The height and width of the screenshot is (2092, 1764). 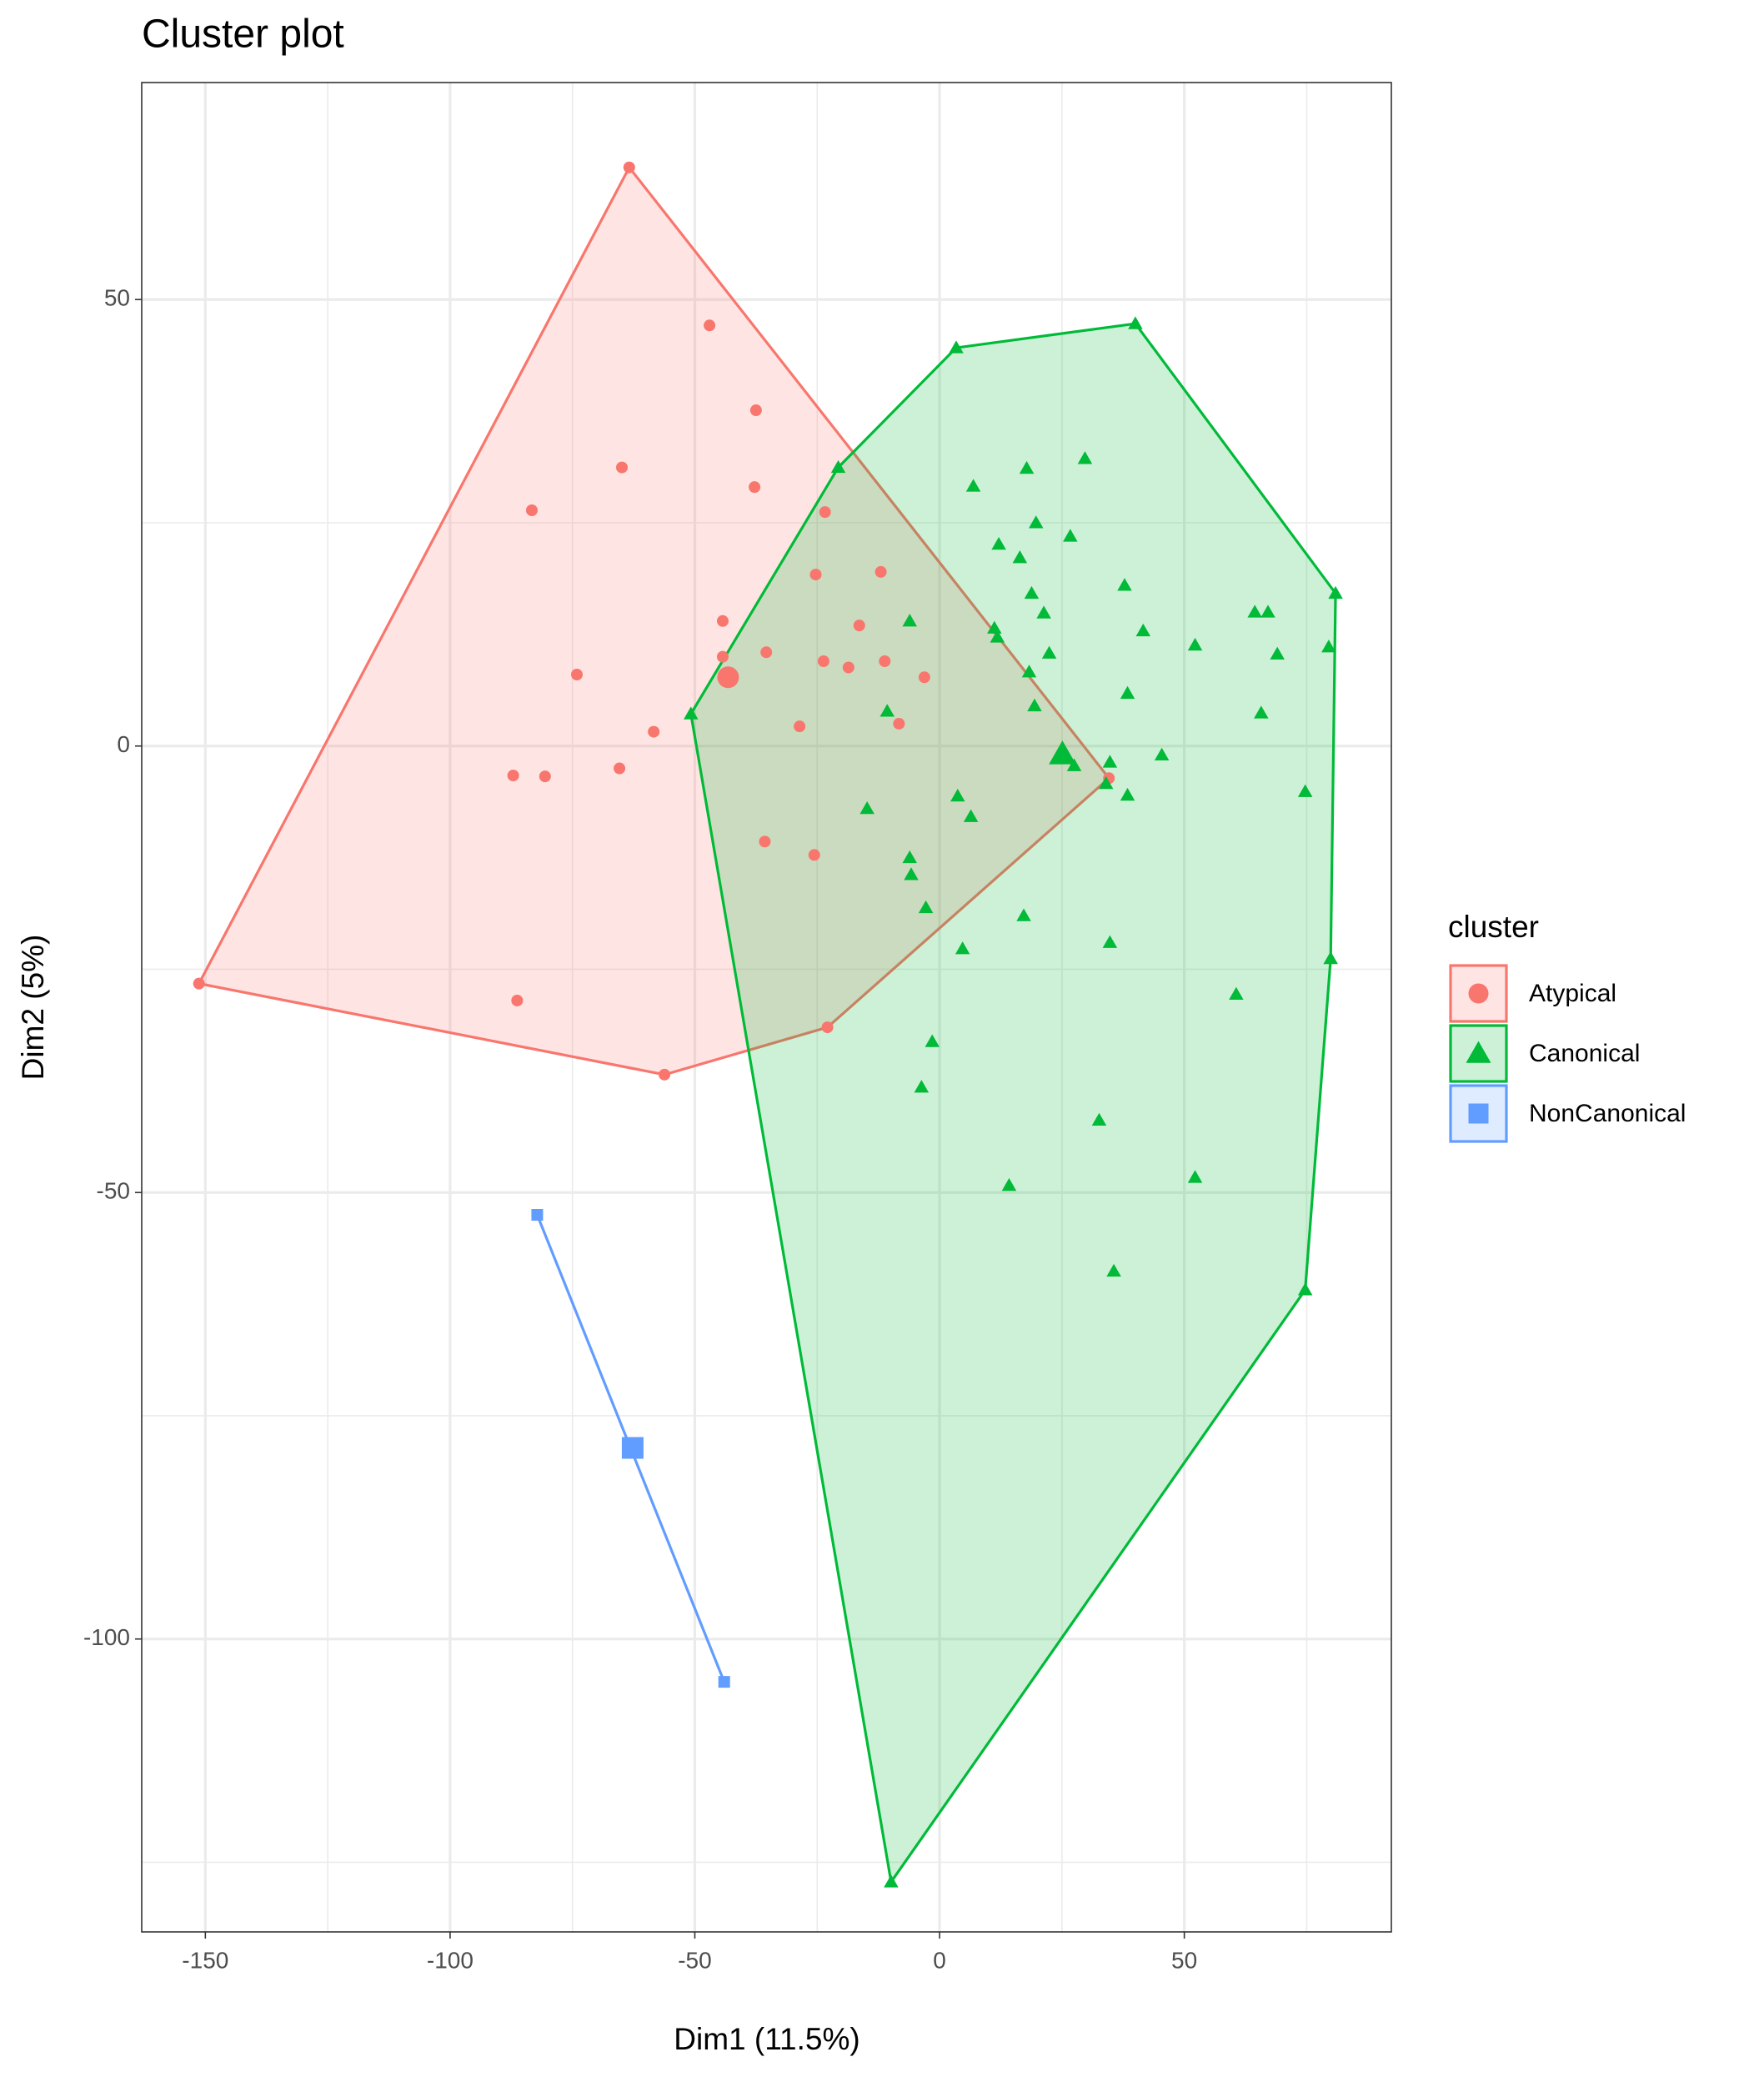 I want to click on x-tick-label: 0, so click(x=939, y=1960).